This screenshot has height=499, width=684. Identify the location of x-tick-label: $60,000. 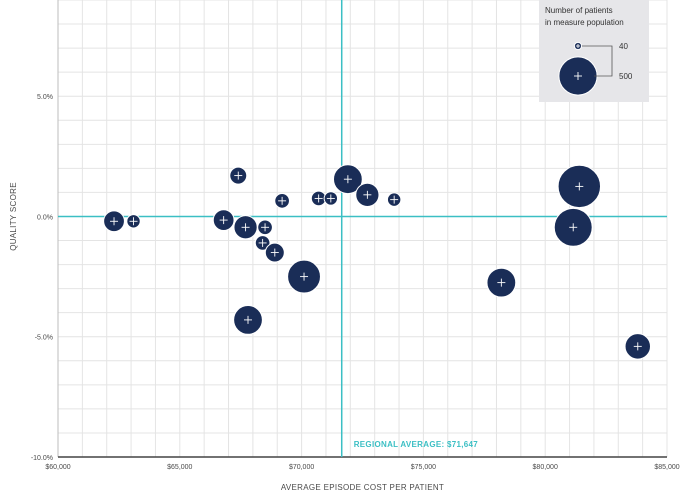
(57, 467).